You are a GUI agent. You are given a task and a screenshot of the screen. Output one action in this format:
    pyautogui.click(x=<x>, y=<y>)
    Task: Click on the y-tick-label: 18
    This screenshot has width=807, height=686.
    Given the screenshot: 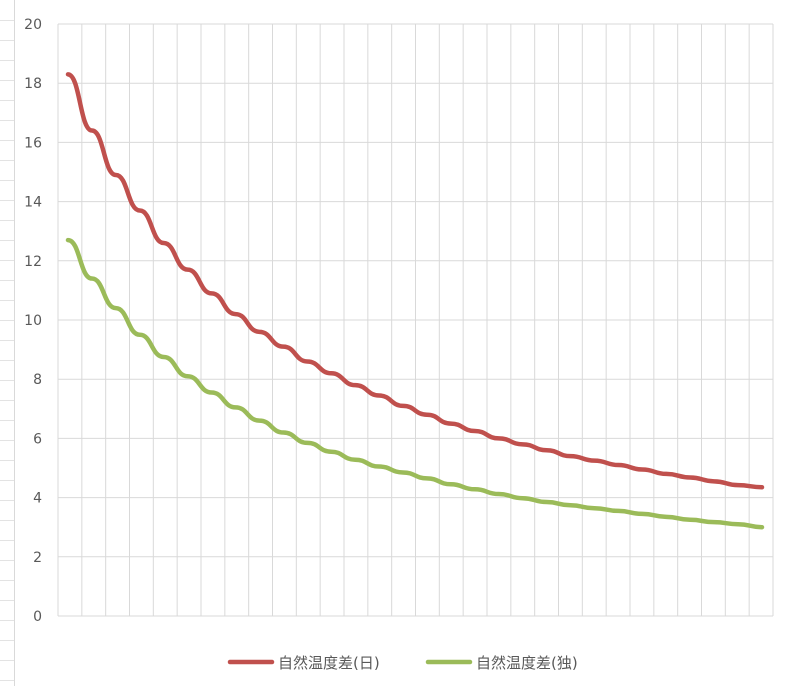 What is the action you would take?
    pyautogui.click(x=33, y=84)
    